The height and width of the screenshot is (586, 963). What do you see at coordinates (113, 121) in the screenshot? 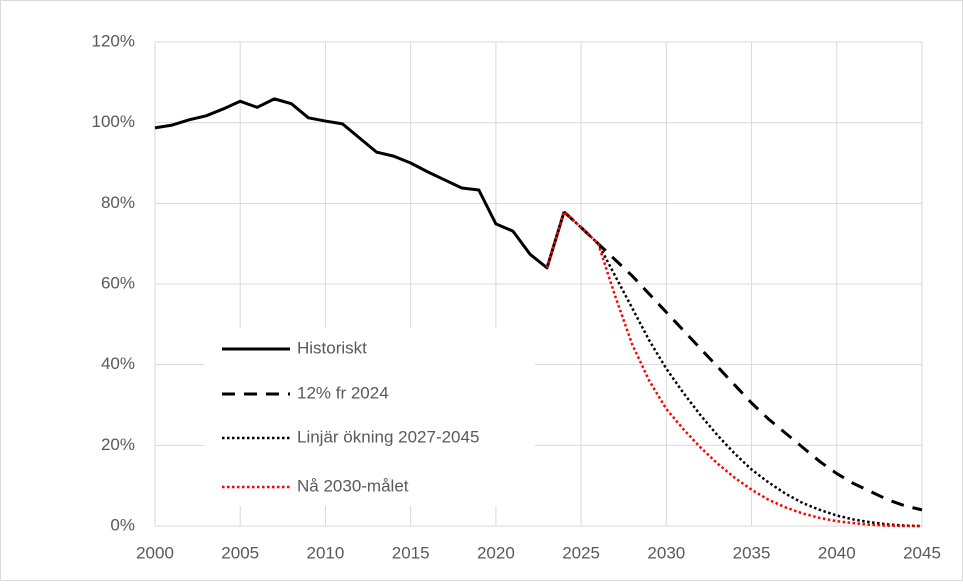
I see `y-tick-label: 100%` at bounding box center [113, 121].